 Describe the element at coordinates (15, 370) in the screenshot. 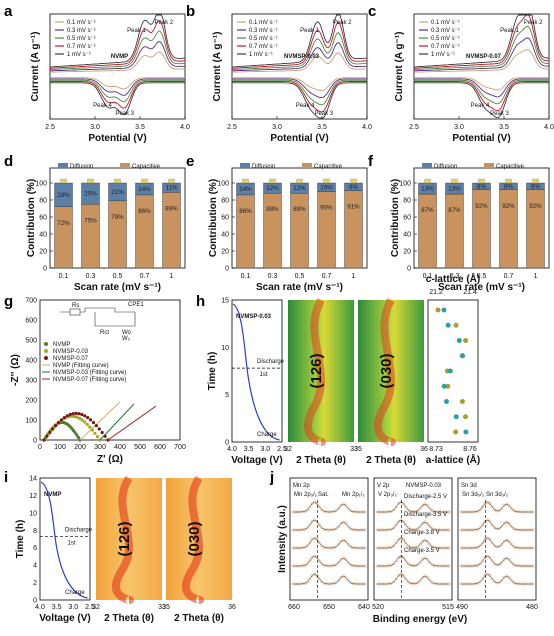

I see `y-axis-label: -Z'' (Ω)` at that location.